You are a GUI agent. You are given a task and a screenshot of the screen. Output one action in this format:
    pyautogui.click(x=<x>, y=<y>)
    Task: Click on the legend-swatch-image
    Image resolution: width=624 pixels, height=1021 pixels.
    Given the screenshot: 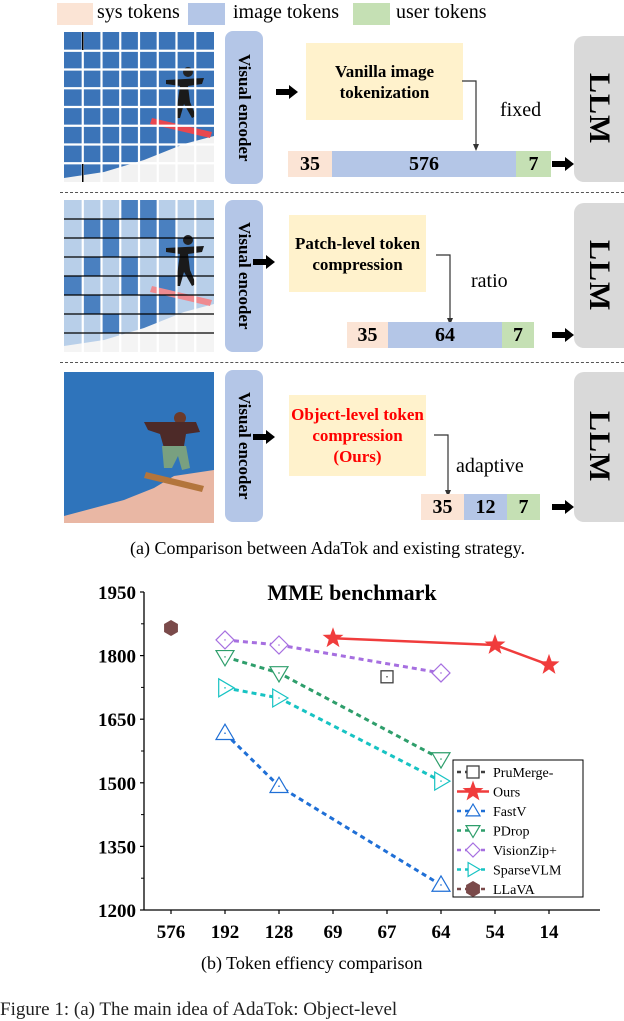 What is the action you would take?
    pyautogui.click(x=206, y=14)
    